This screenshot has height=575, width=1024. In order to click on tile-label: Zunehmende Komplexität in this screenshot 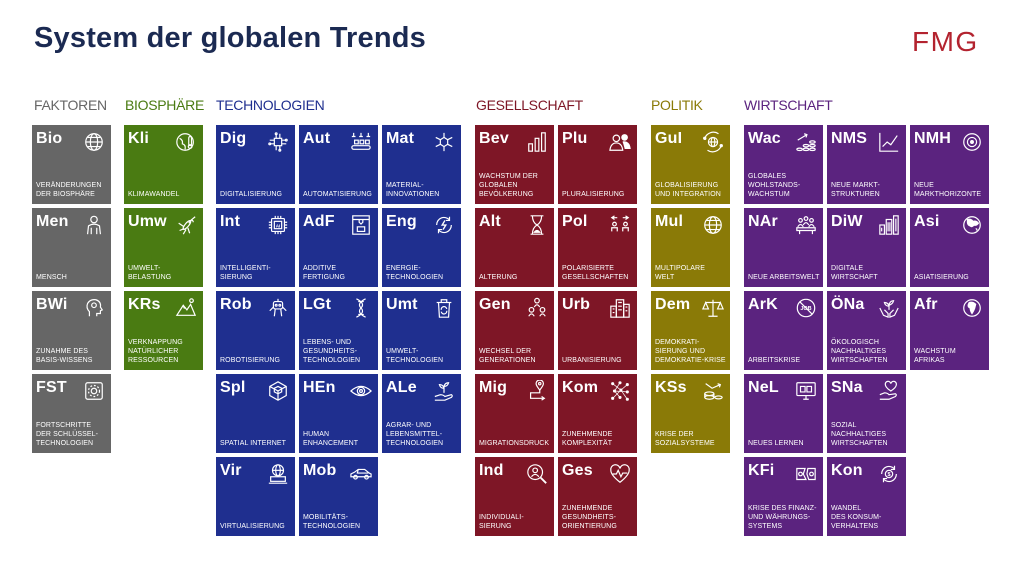, I will do `click(587, 439)`.